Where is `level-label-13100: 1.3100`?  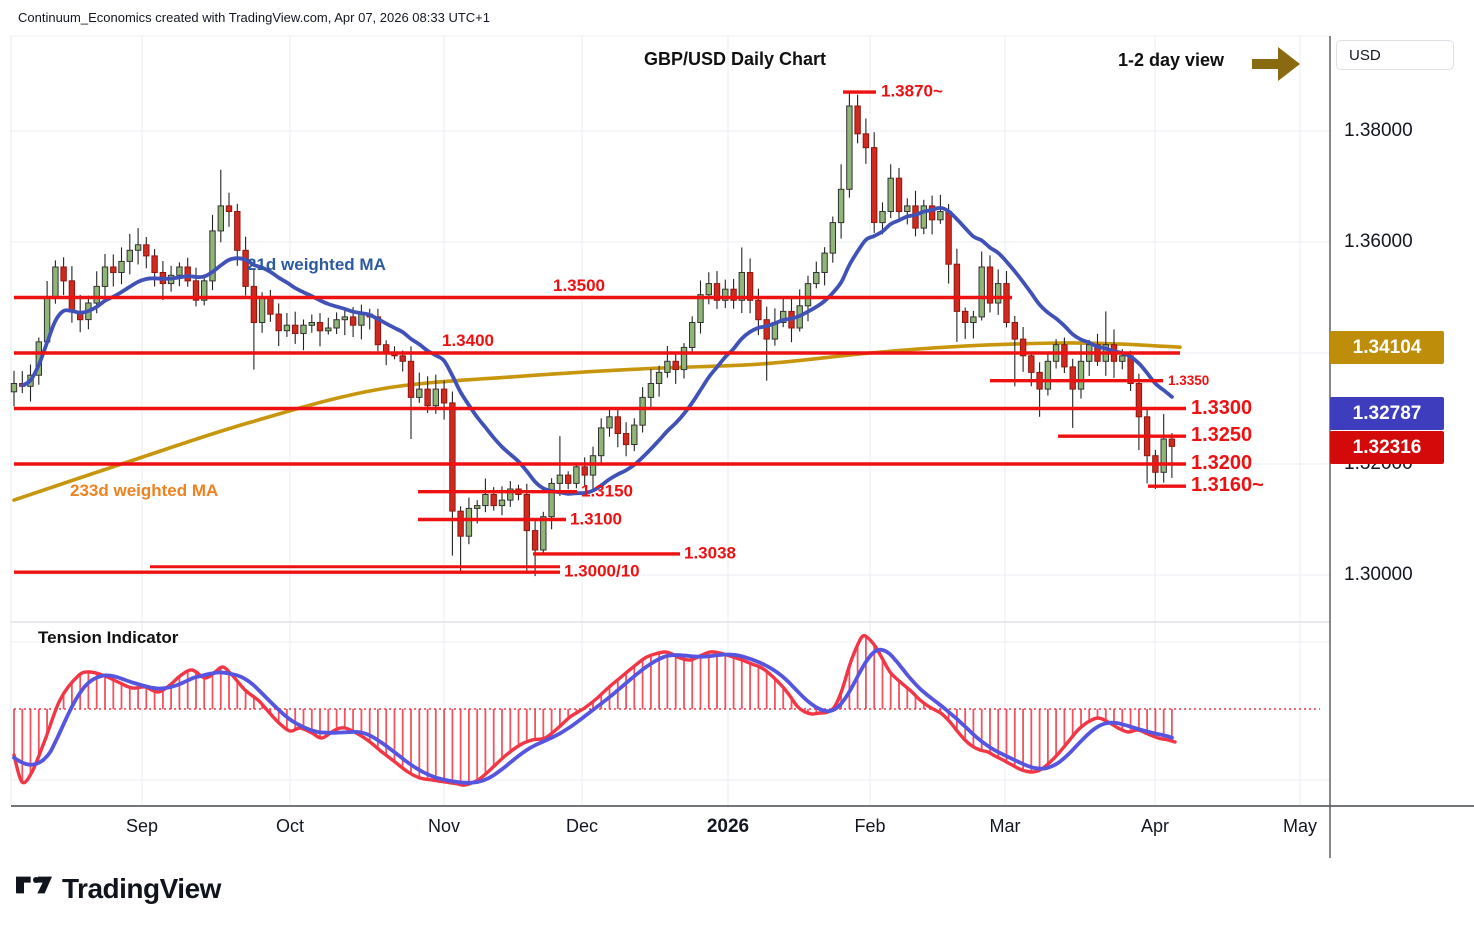
level-label-13100: 1.3100 is located at coordinates (596, 519).